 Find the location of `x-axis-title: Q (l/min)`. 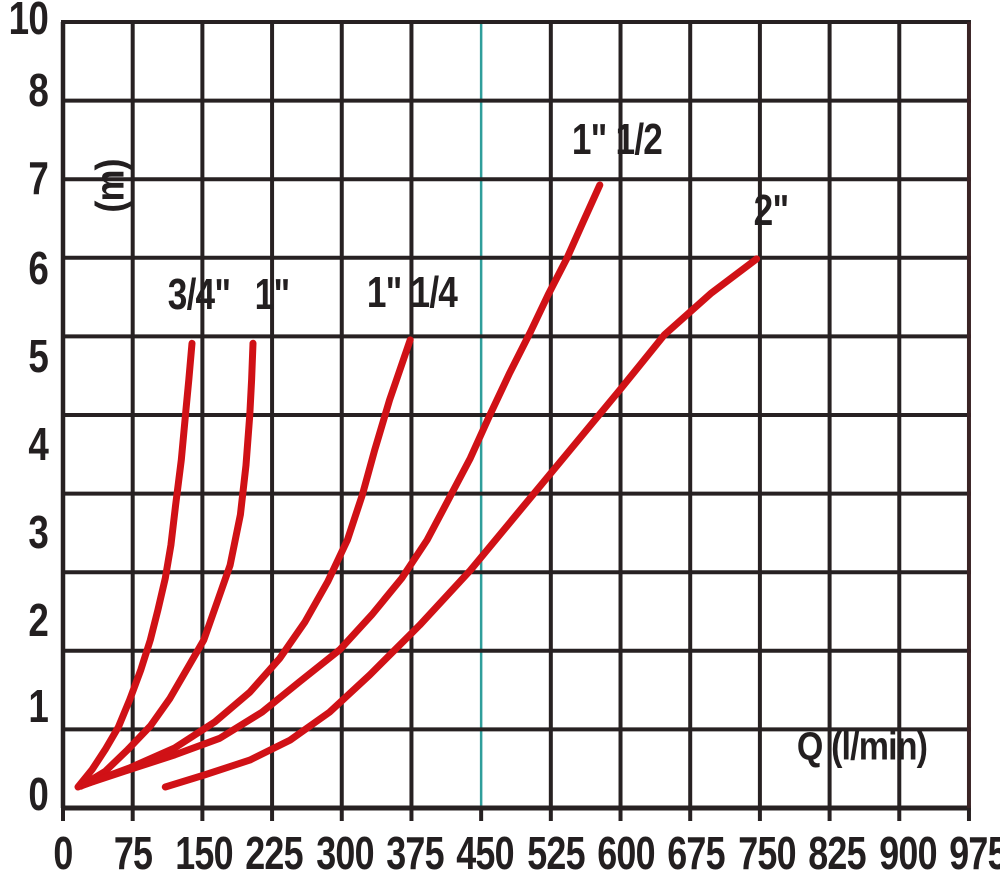

x-axis-title: Q (l/min) is located at coordinates (862, 746).